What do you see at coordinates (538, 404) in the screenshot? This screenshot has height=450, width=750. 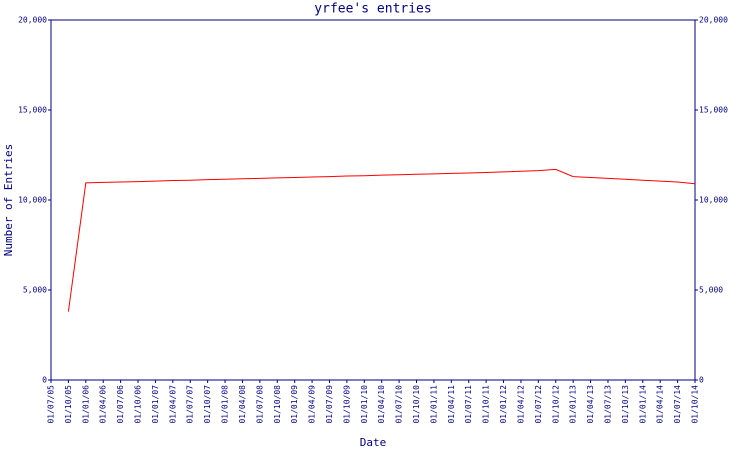 I see `x-tick-label: 01/07/12` at bounding box center [538, 404].